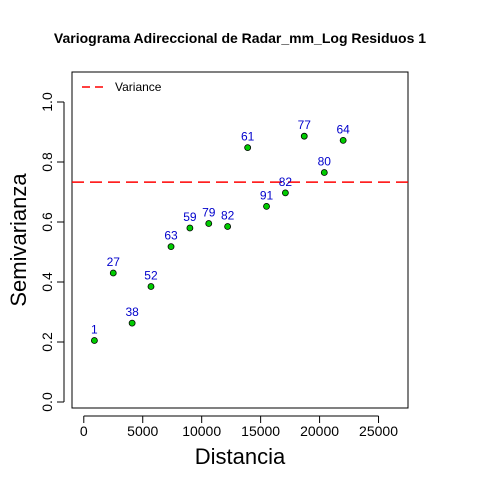  What do you see at coordinates (47, 162) in the screenshot?
I see `y-tick-label: 0.8` at bounding box center [47, 162].